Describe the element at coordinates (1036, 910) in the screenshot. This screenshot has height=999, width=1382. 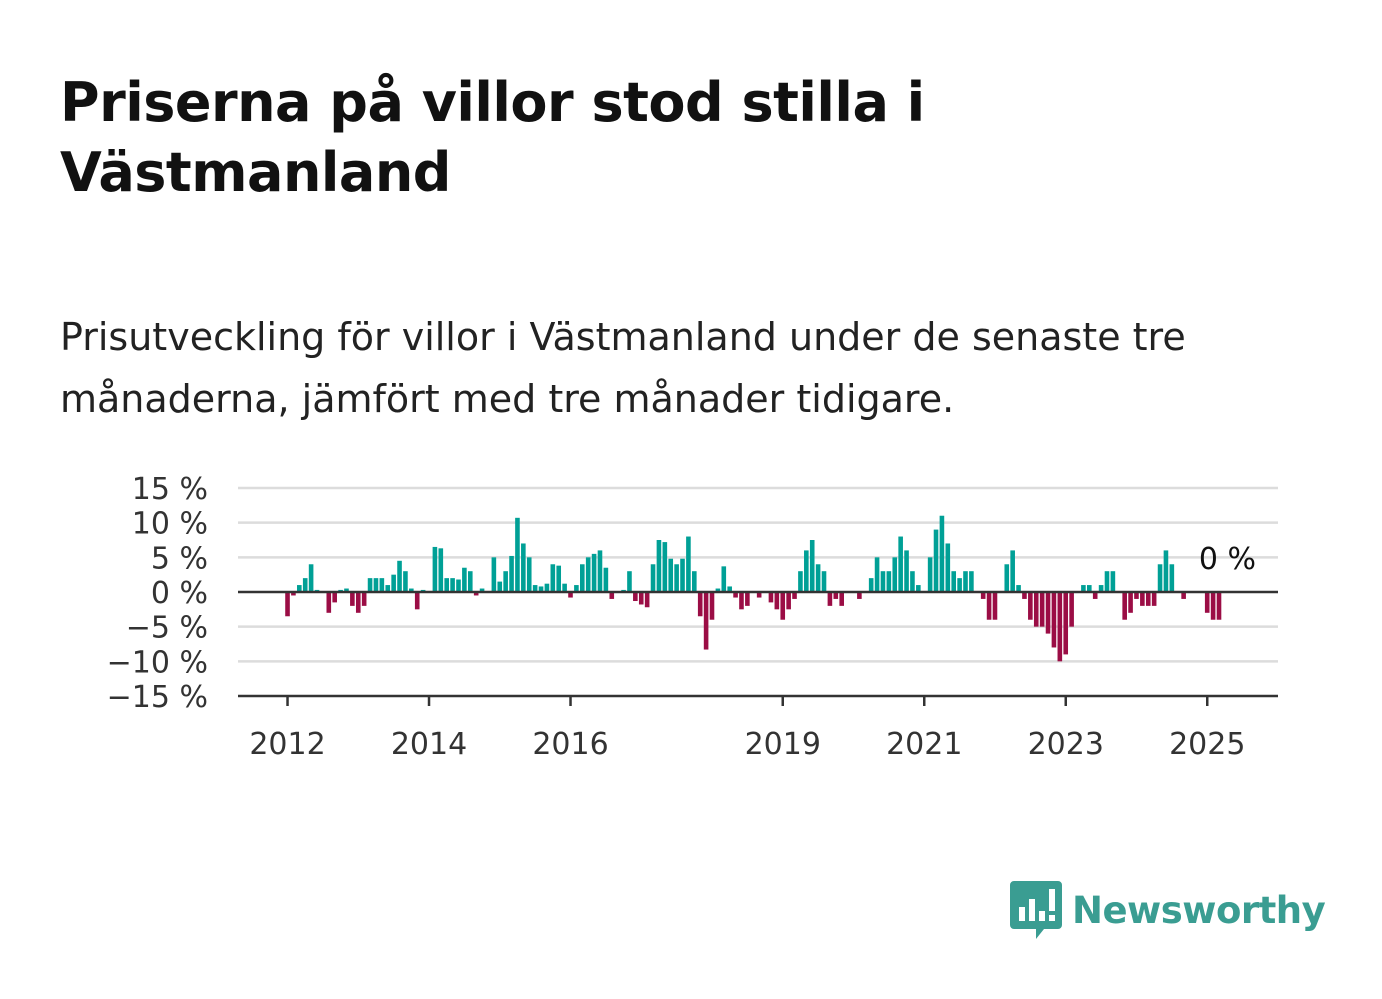
I see `bar-chart-speech-bubble-icon` at that location.